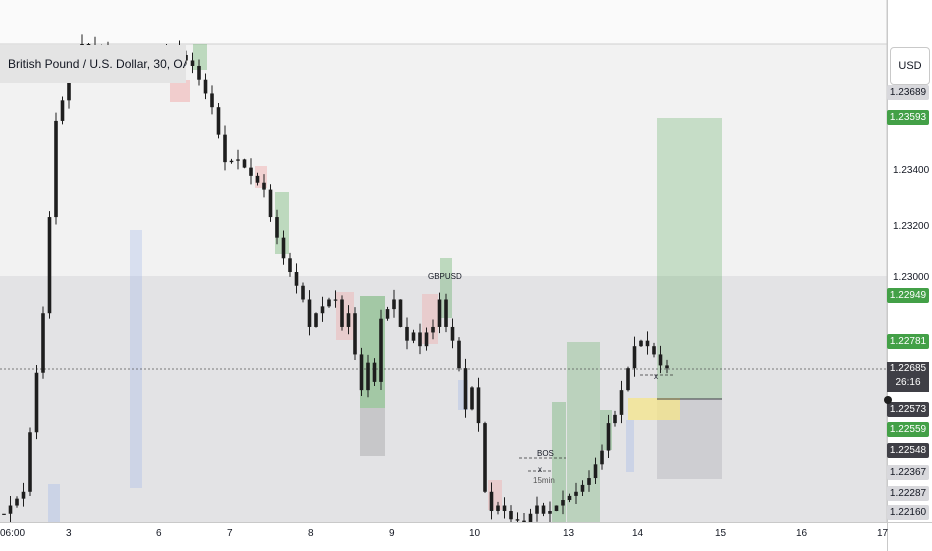 The image size is (932, 551). Describe the element at coordinates (569, 533) in the screenshot. I see `time-tick: 13` at that location.